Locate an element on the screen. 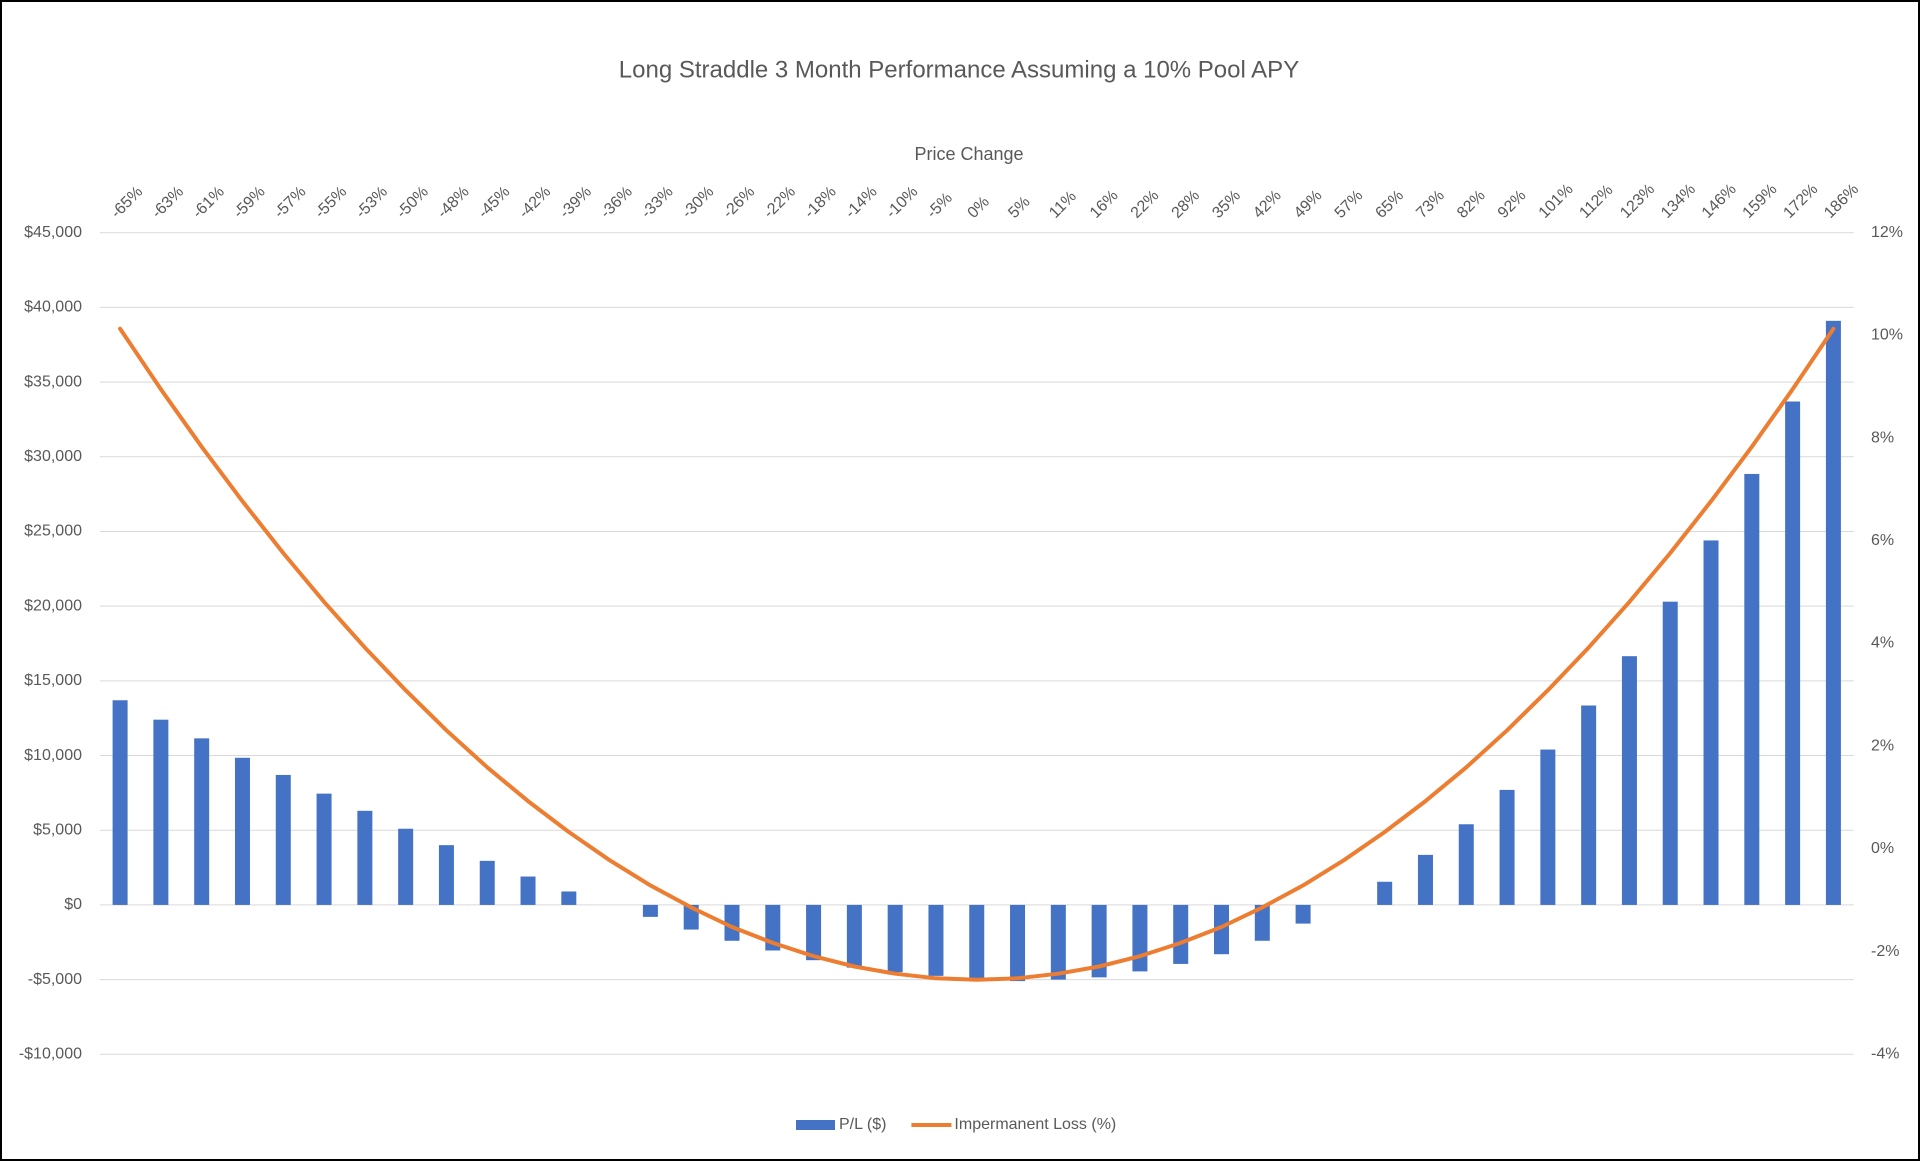  x-axis-title: Price Change is located at coordinates (968, 154).